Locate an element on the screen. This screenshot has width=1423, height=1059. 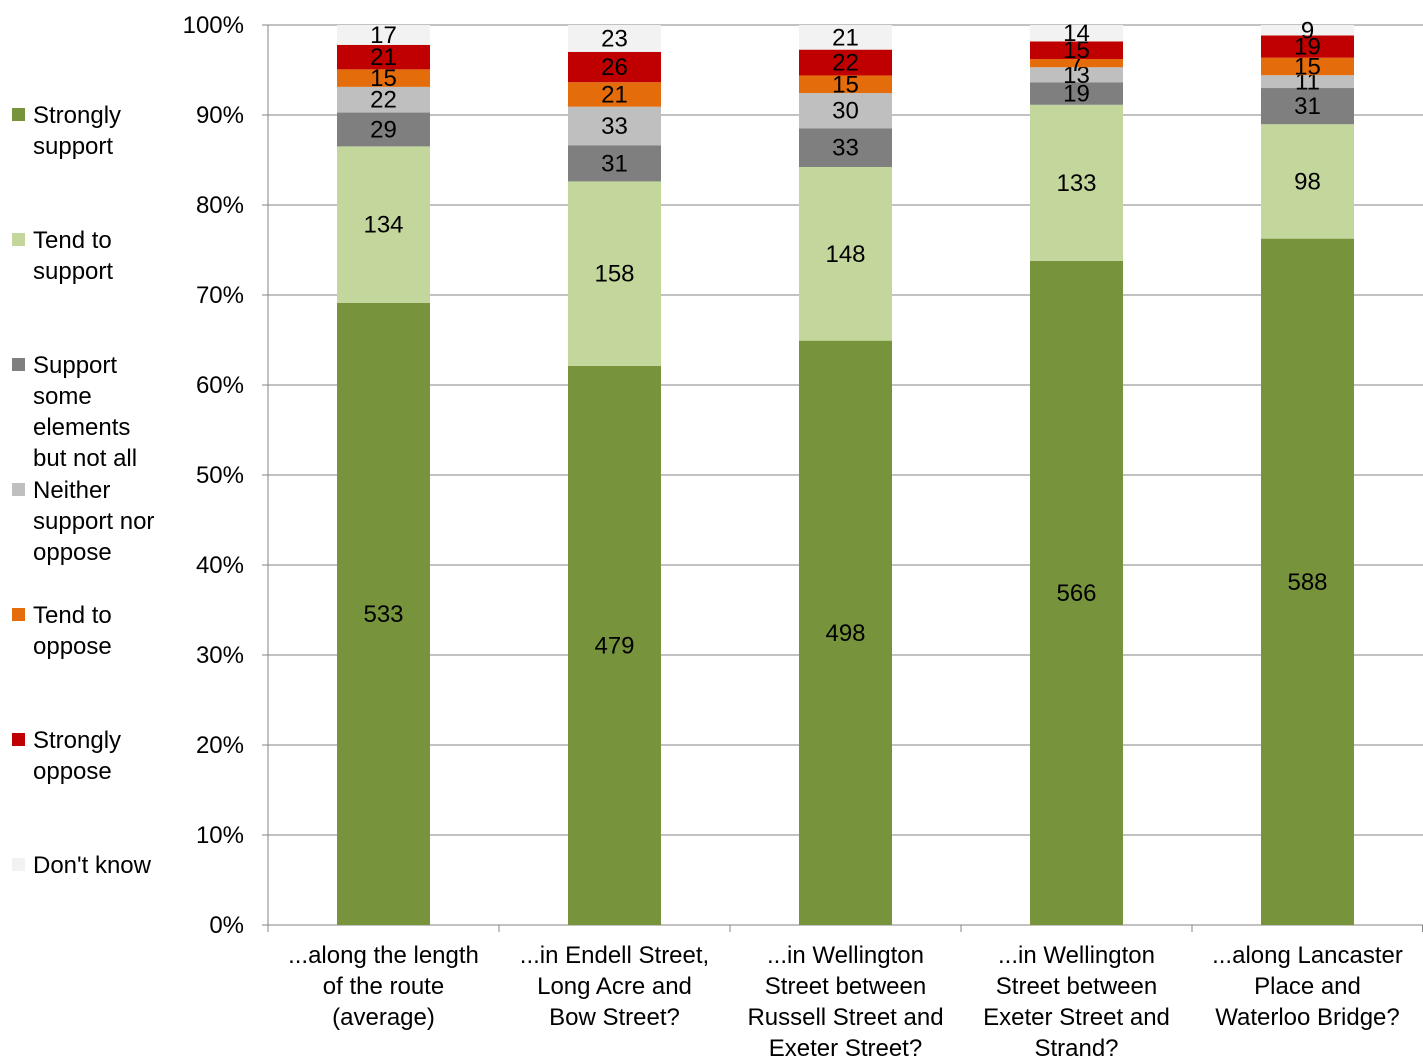
x-category-label: Exeter Street? is located at coordinates (845, 1047).